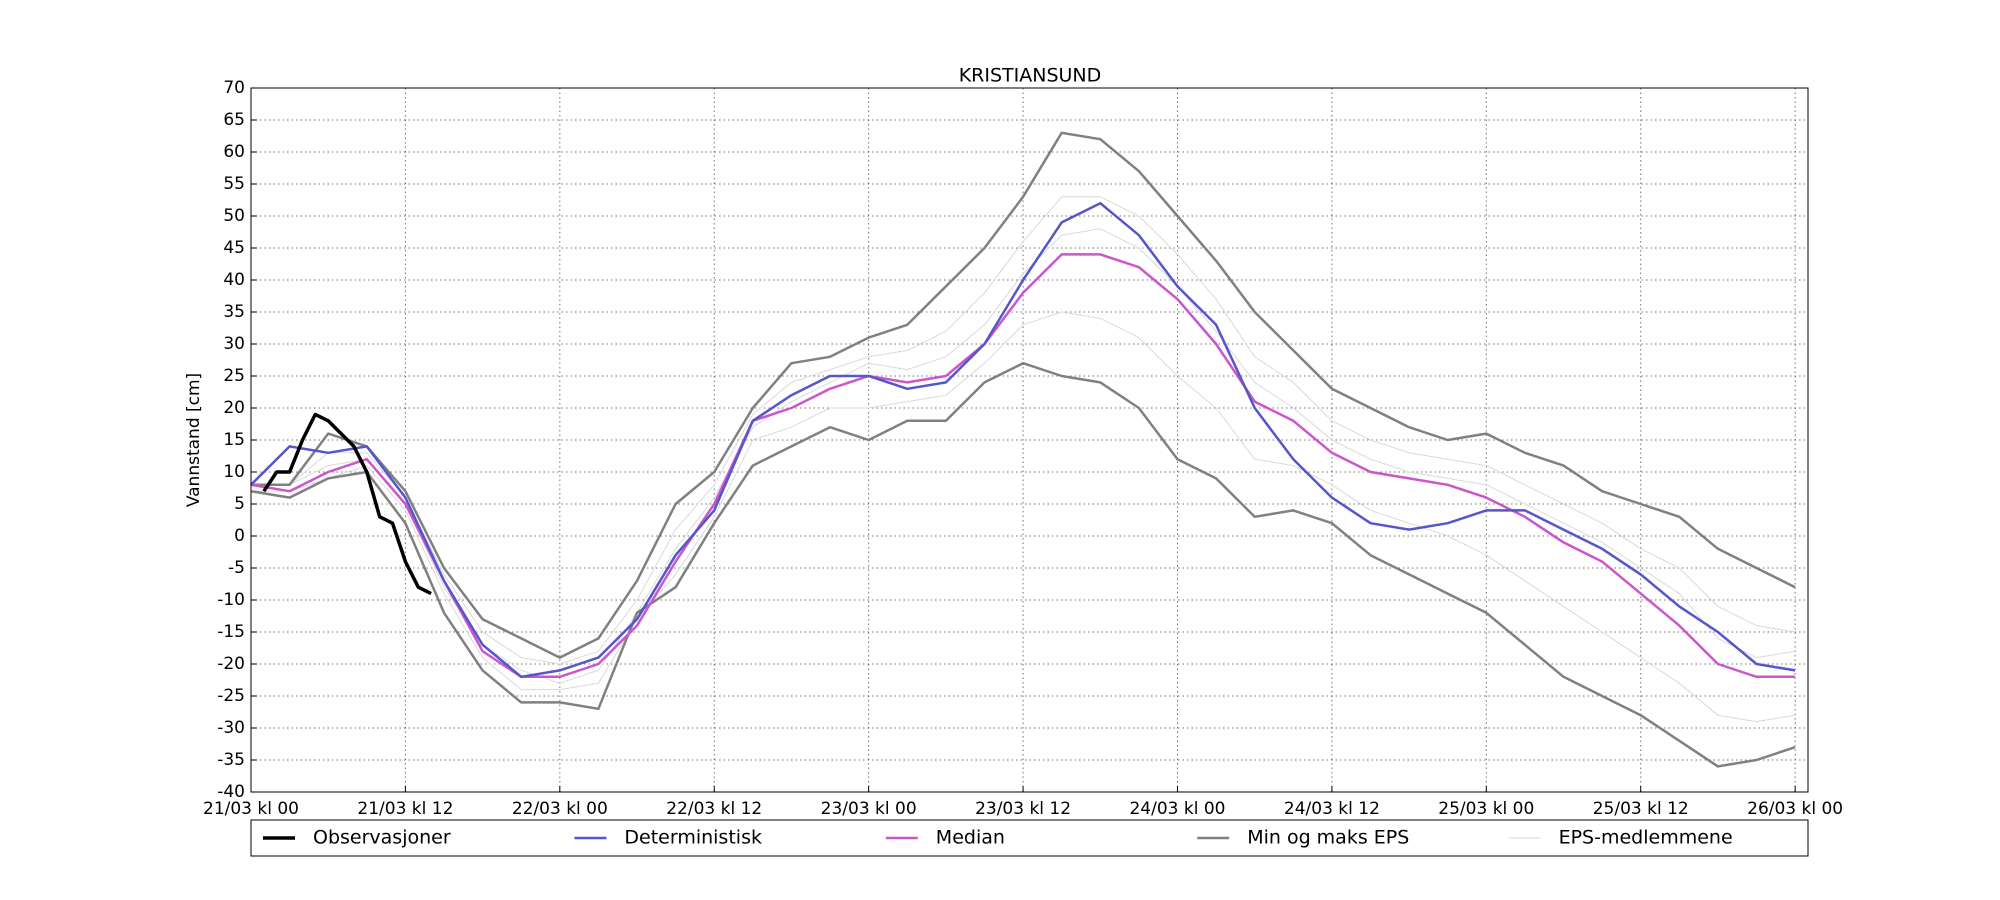 The image size is (2000, 900). What do you see at coordinates (231, 664) in the screenshot?
I see `y-tick-label: -20` at bounding box center [231, 664].